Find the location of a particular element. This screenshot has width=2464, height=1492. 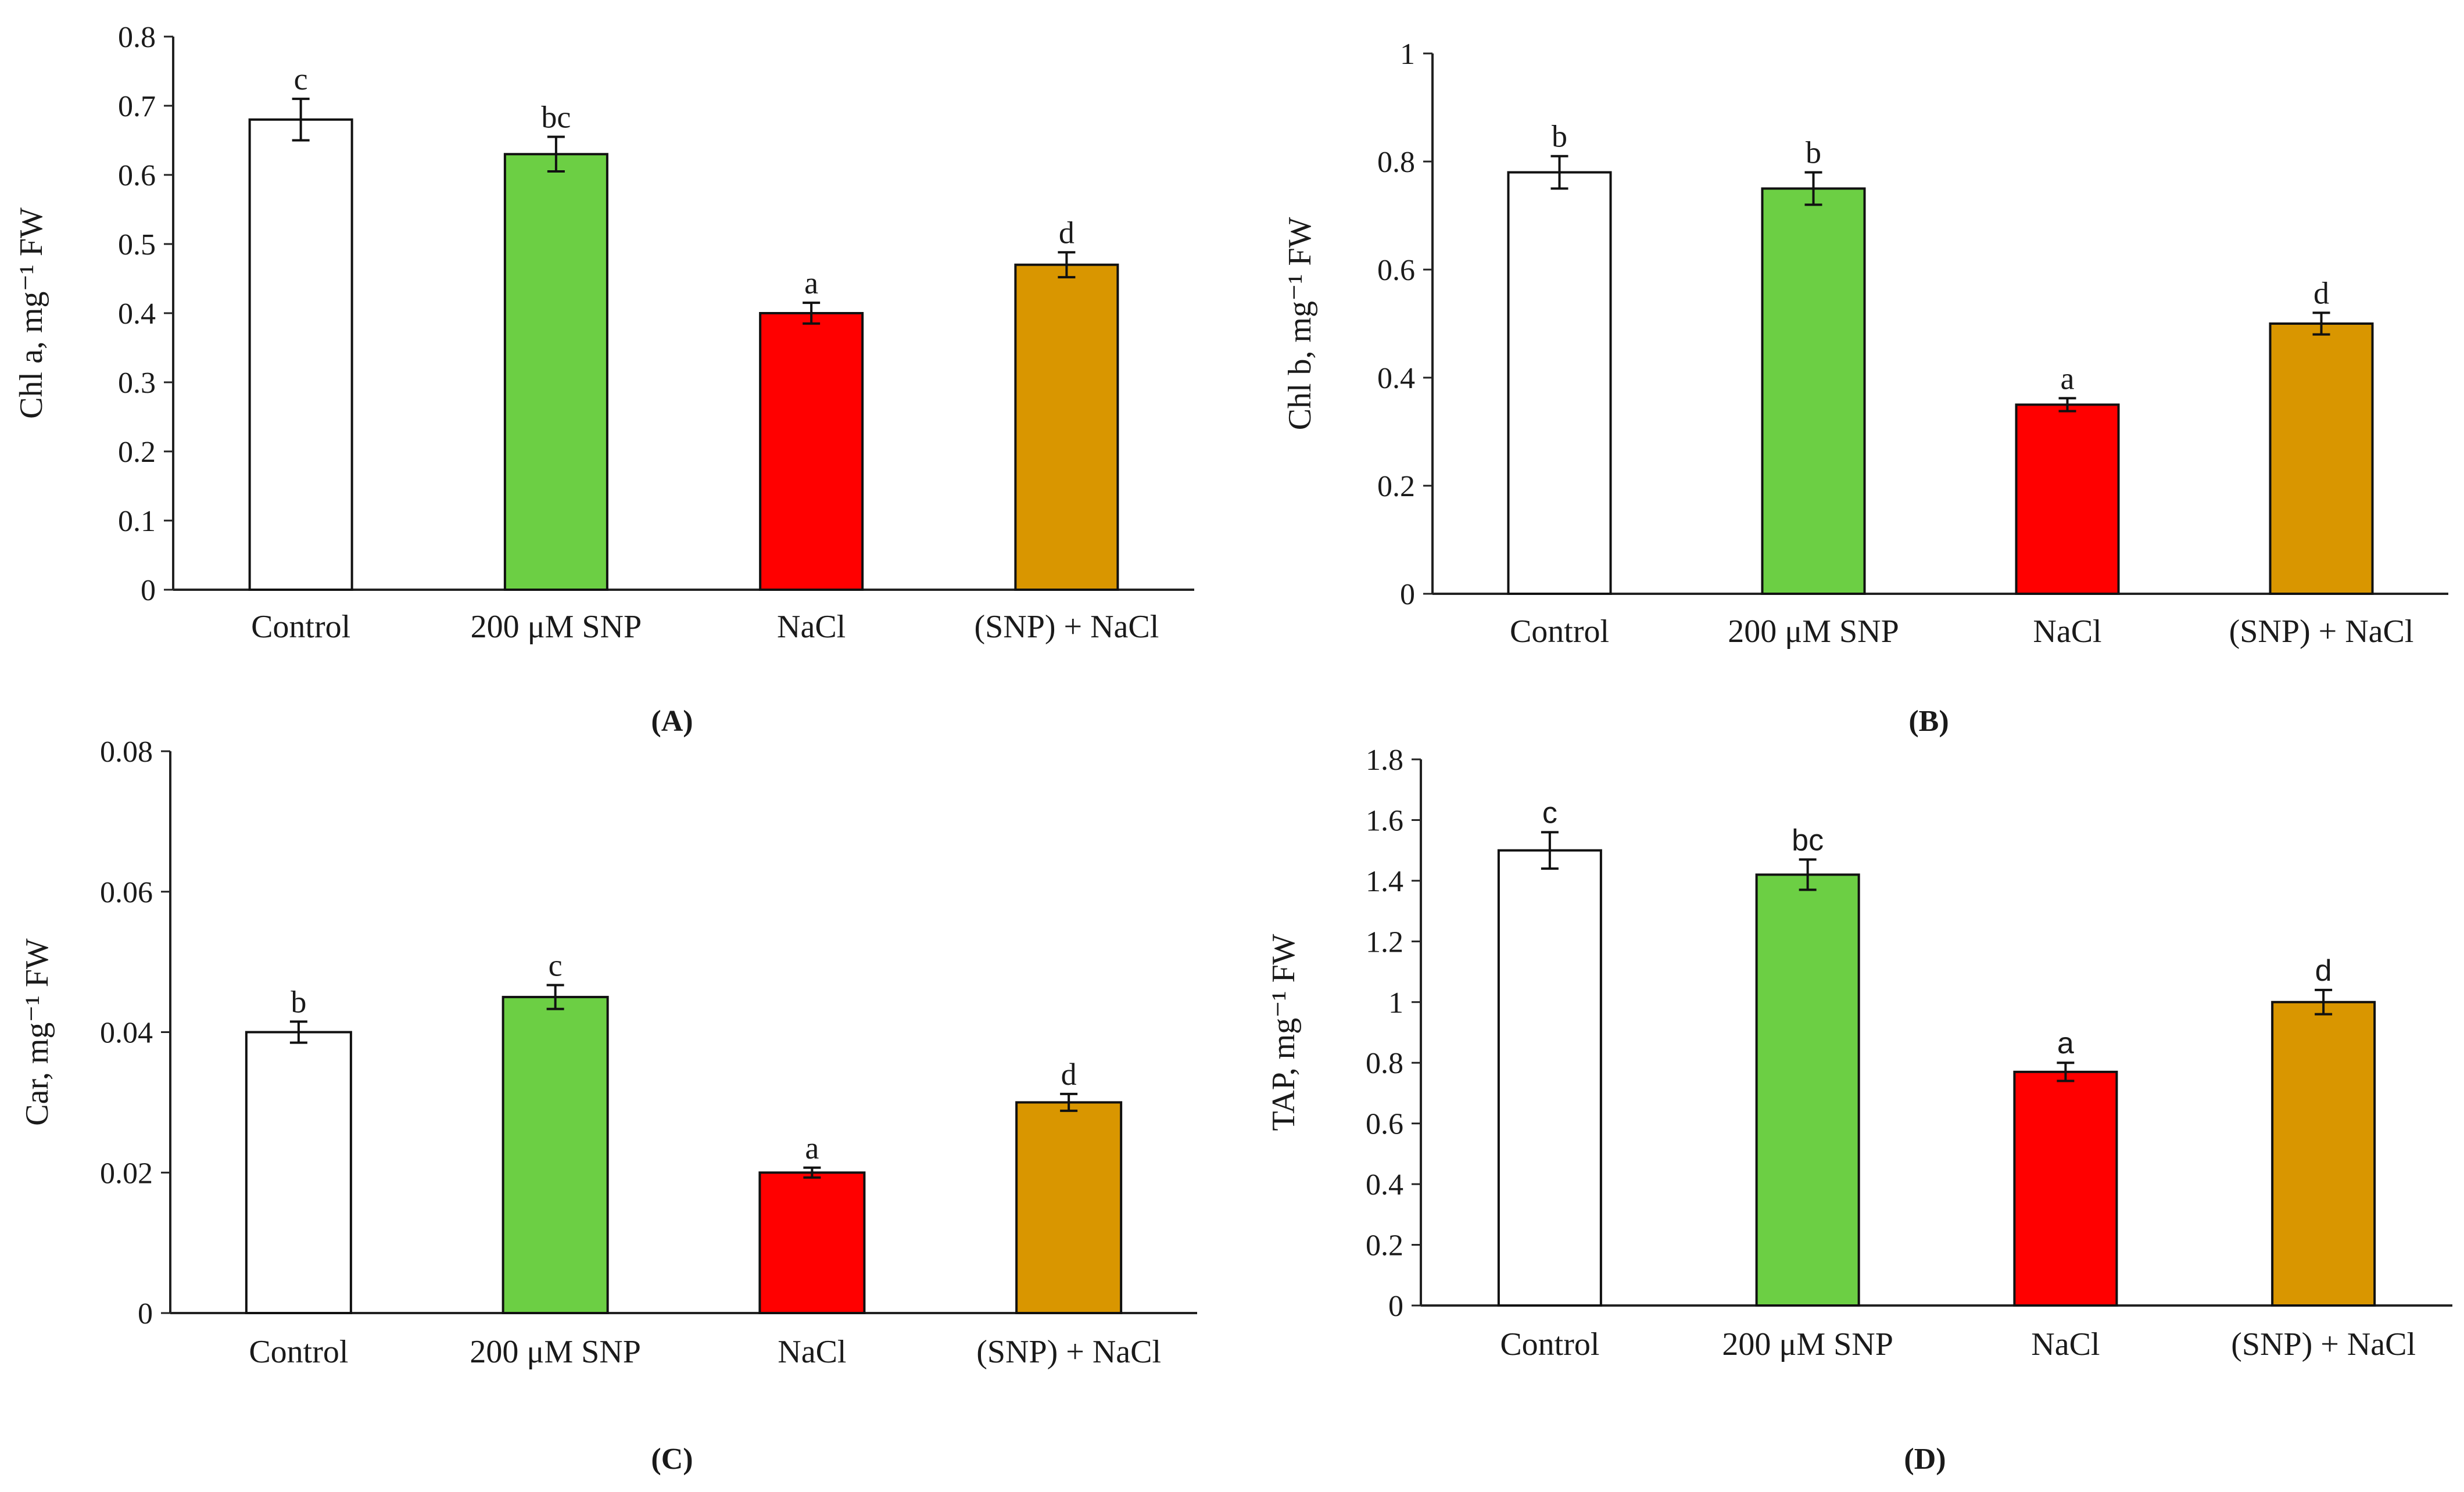

panel-label: (B) is located at coordinates (1928, 721).